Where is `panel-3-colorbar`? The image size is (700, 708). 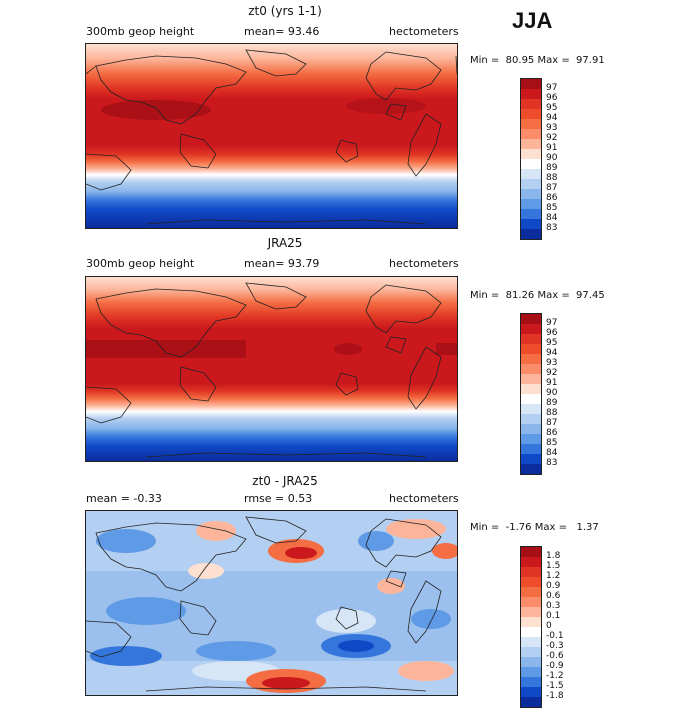
panel-3-colorbar is located at coordinates (531, 627).